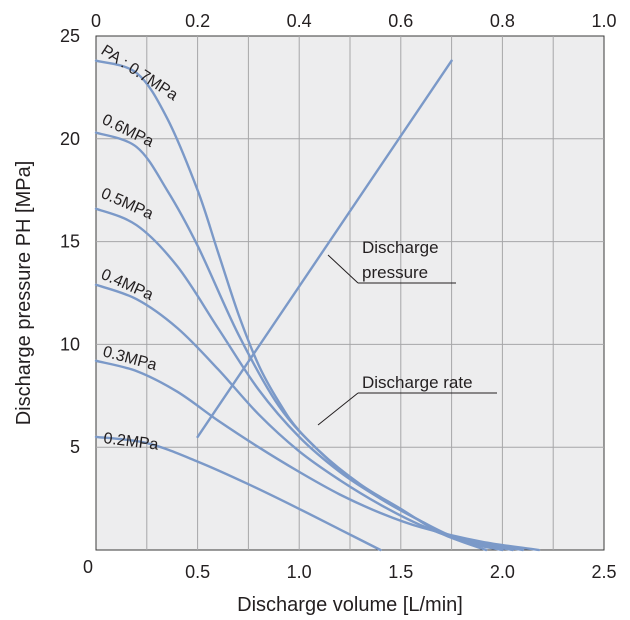  What do you see at coordinates (395, 272) in the screenshot?
I see `annotation-text: pressure` at bounding box center [395, 272].